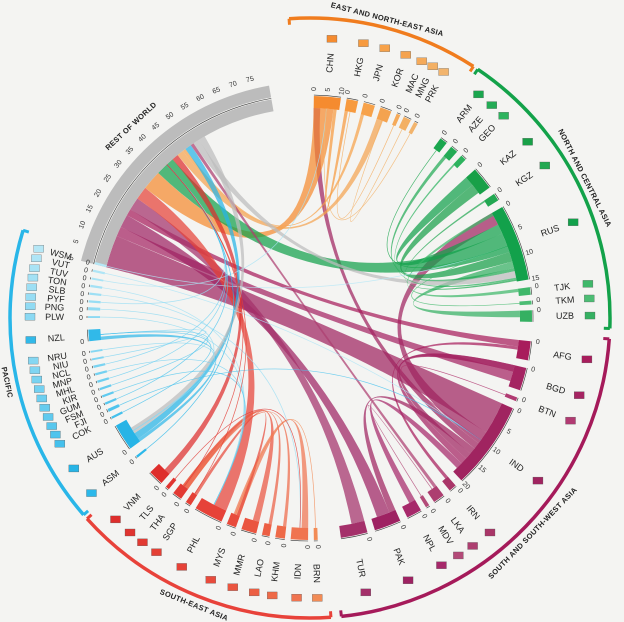 The width and height of the screenshot is (624, 622). What do you see at coordinates (386, 520) in the screenshot?
I see `segment-pak` at bounding box center [386, 520].